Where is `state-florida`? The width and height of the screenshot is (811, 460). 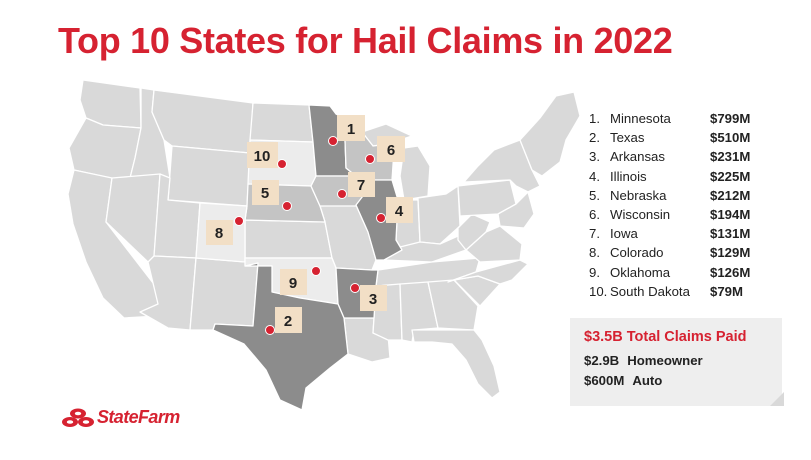
state-florida is located at coordinates (456, 364).